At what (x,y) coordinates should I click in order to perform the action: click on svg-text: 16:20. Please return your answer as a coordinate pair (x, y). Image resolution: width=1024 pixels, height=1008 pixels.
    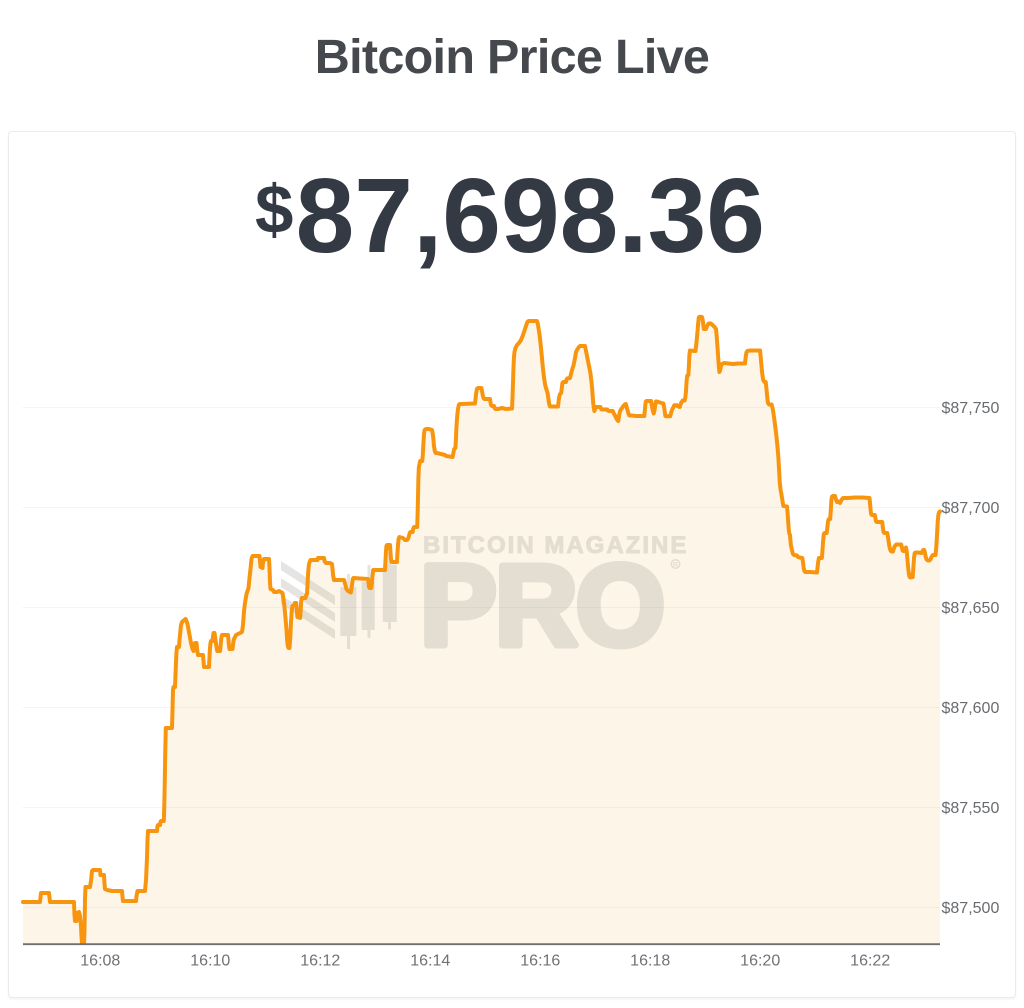
    Looking at the image, I should click on (760, 961).